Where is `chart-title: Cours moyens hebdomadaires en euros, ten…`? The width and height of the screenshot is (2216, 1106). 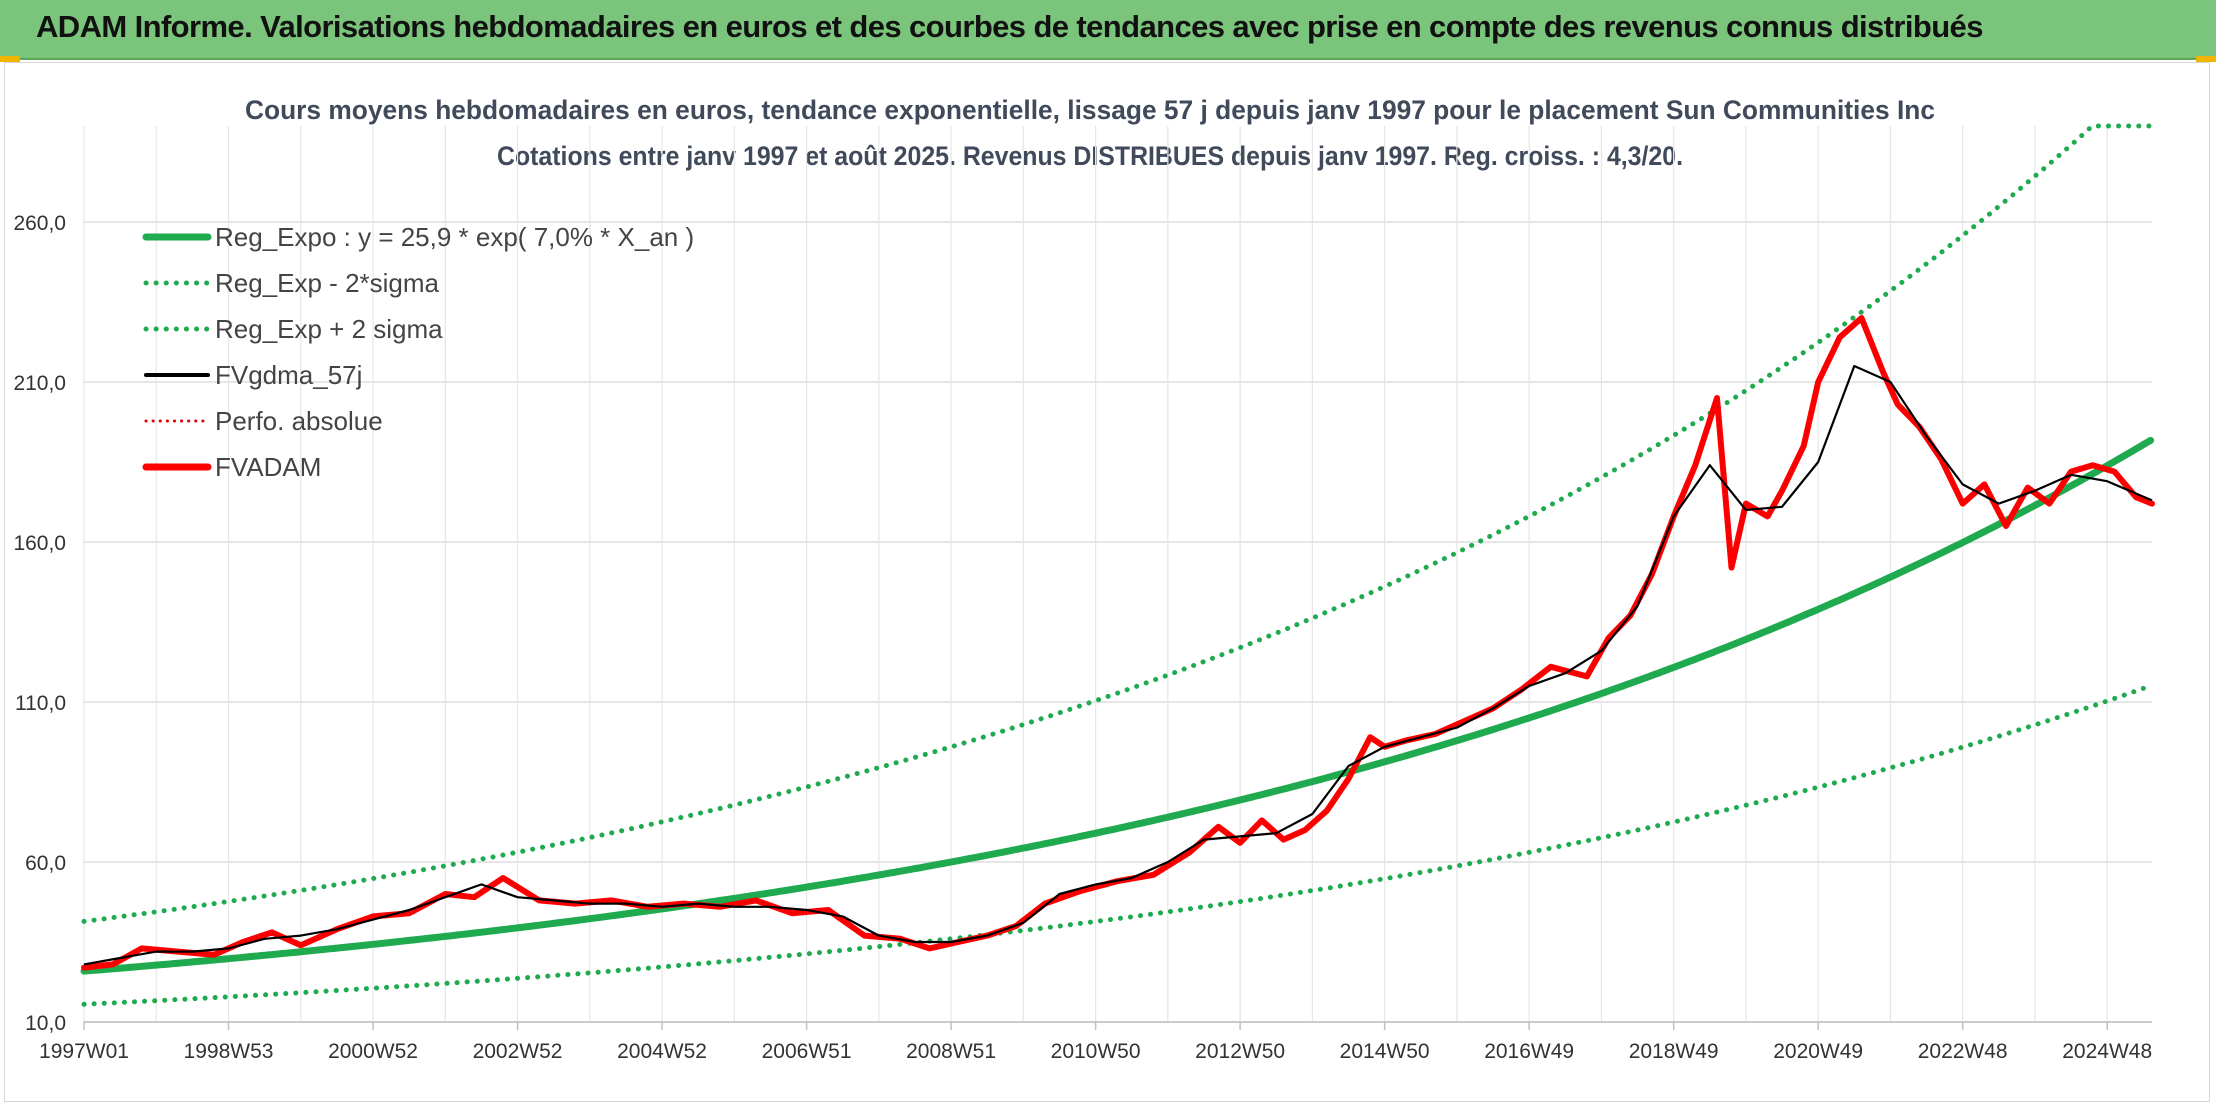
chart-title: Cours moyens hebdomadaires en euros, ten… is located at coordinates (1090, 110).